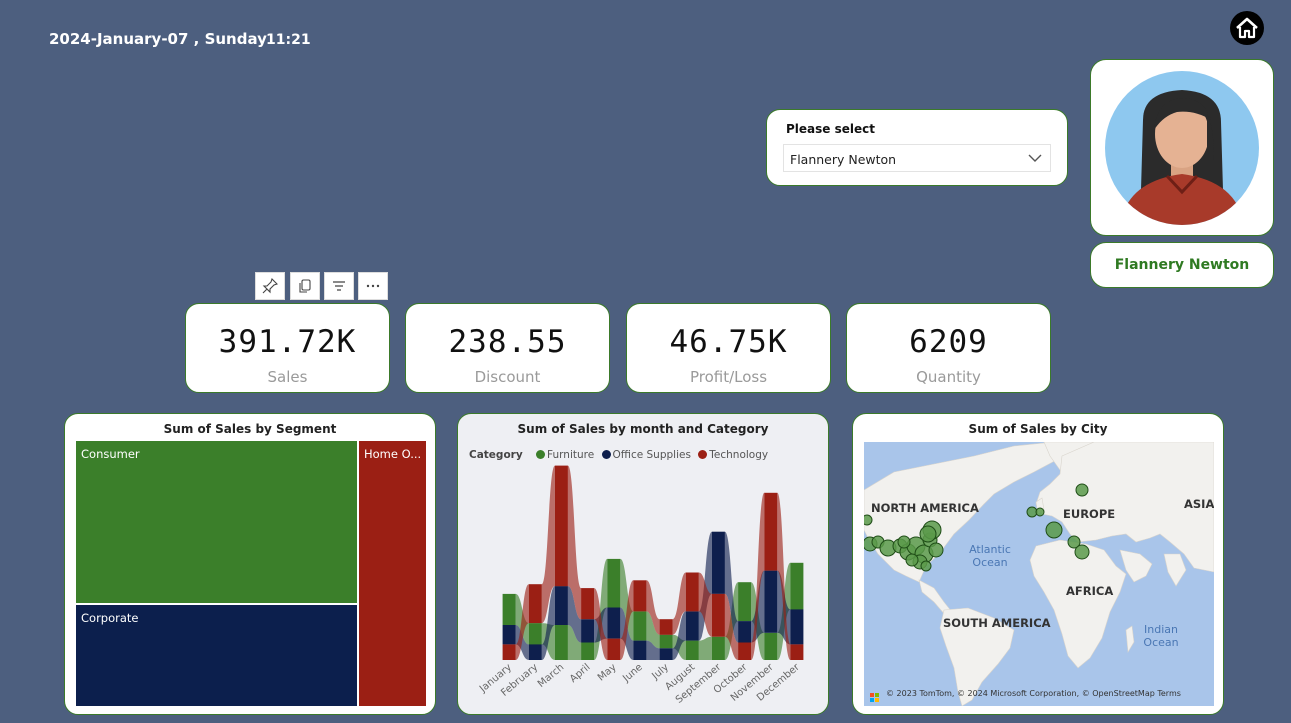 This screenshot has width=1291, height=723. I want to click on legend-dot-technology, so click(703, 454).